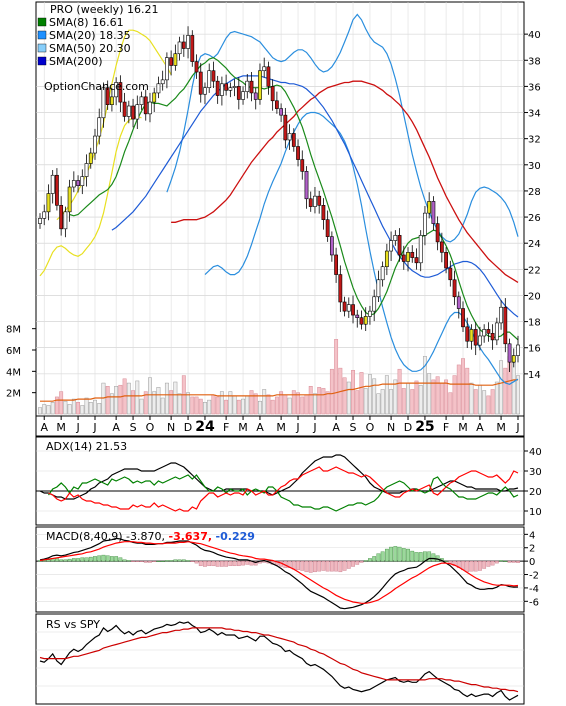  I want to click on price-tick-label: 36, so click(534, 87).